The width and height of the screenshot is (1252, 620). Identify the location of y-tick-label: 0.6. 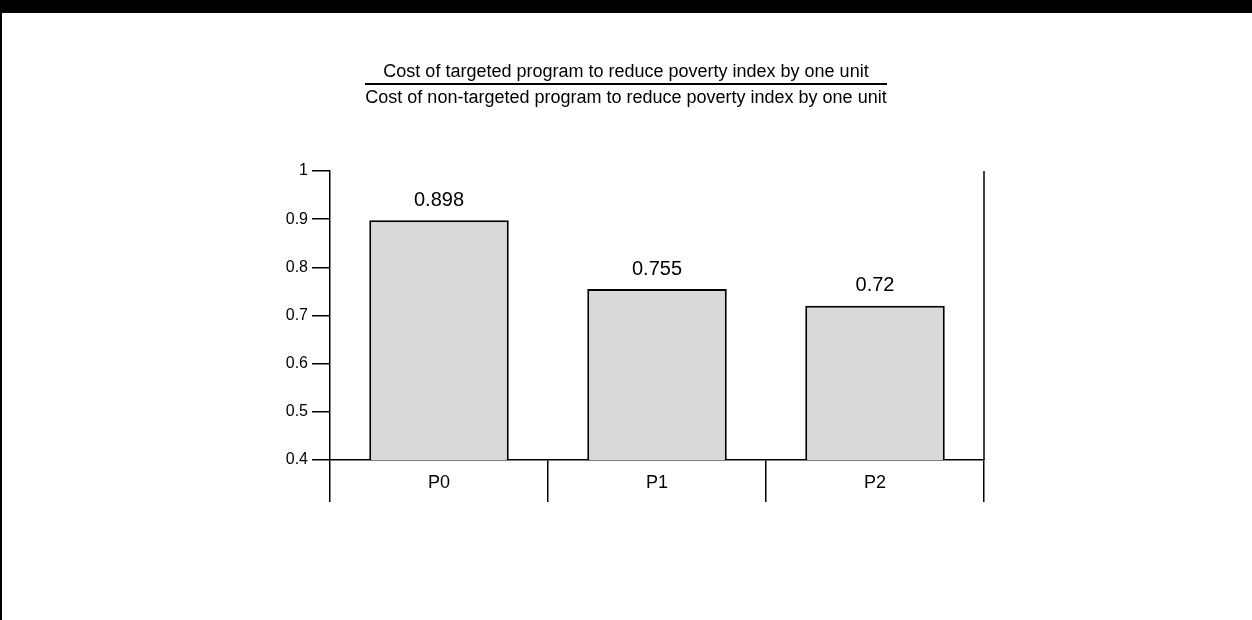
(297, 363).